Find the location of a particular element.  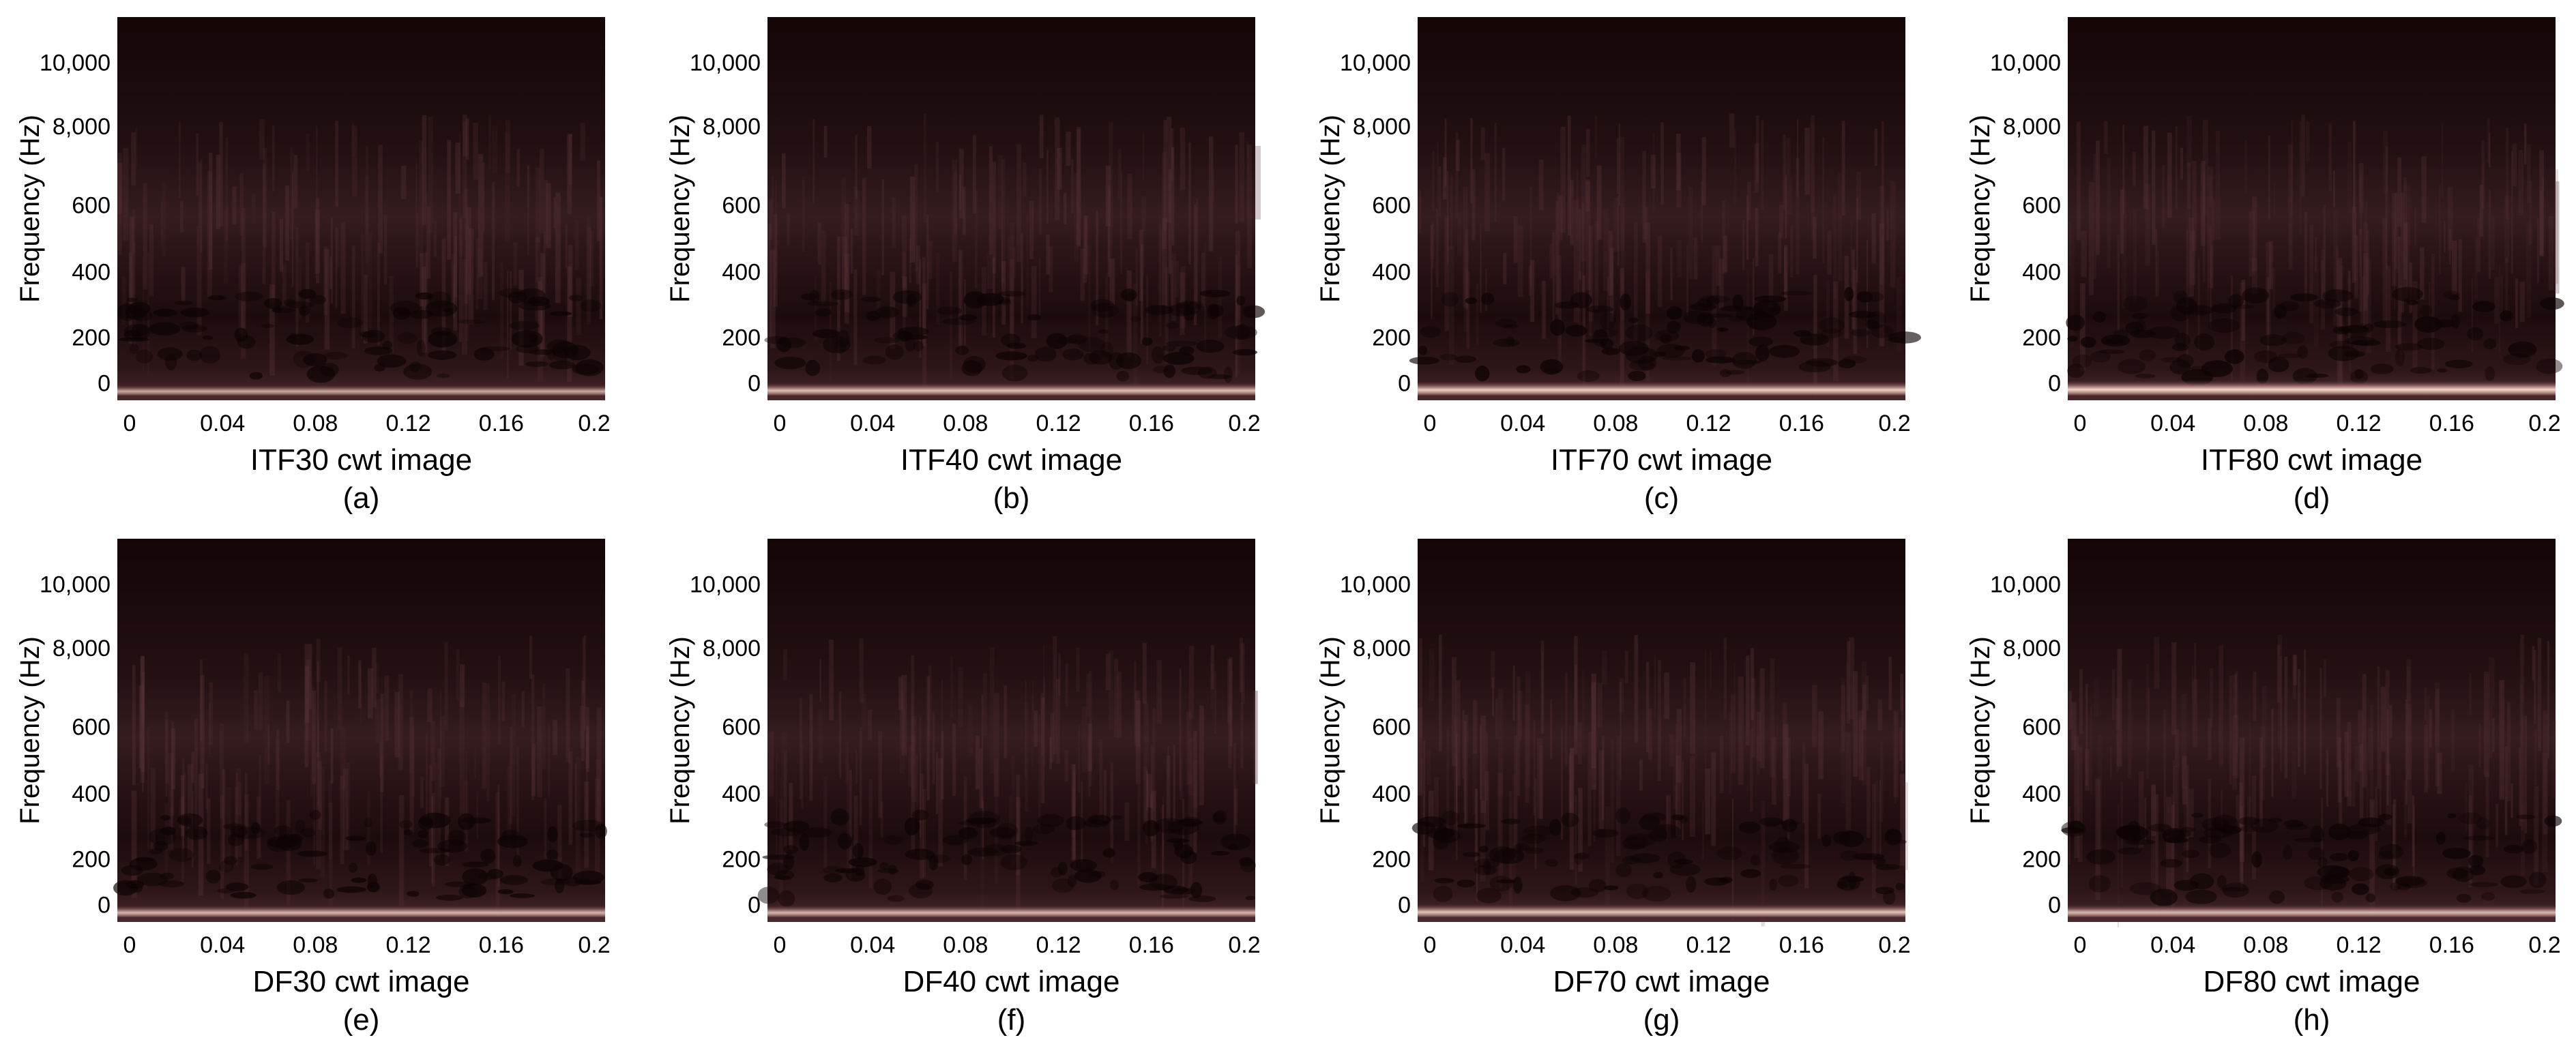

panel-label: (a) is located at coordinates (362, 498).